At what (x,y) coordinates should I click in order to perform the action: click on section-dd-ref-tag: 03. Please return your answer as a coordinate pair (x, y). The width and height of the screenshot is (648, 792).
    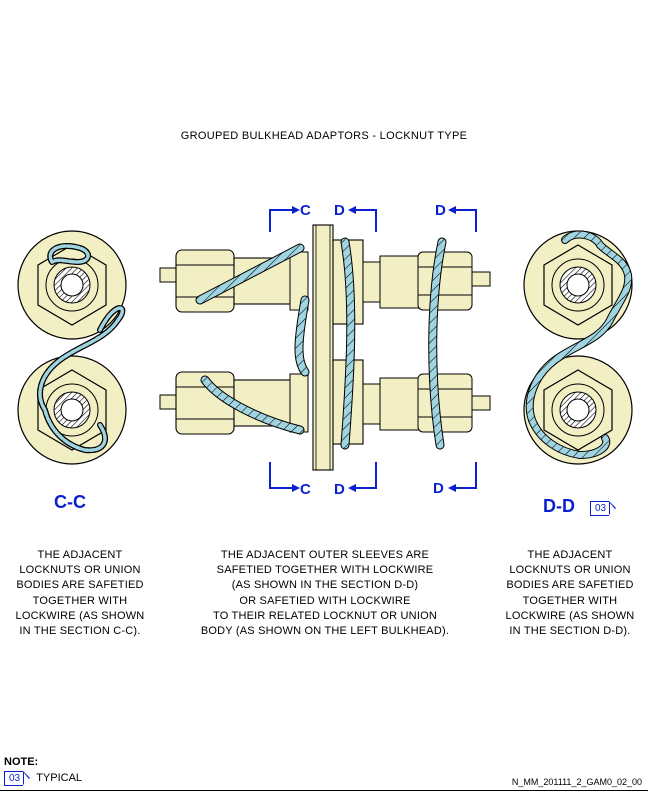
    Looking at the image, I should click on (603, 507).